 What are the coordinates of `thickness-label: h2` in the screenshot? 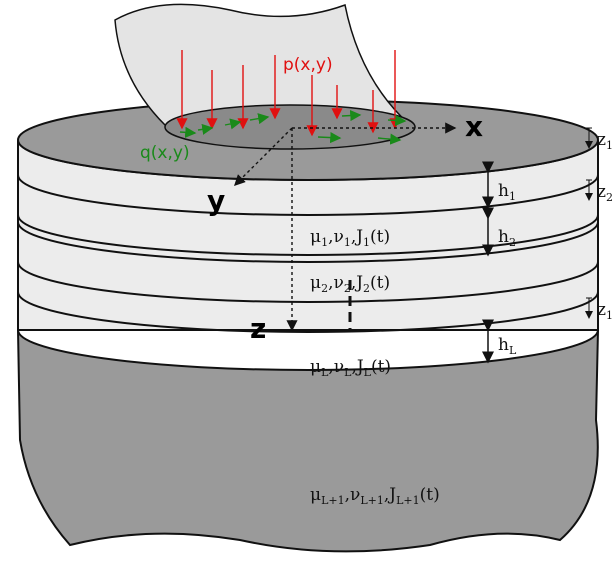 It's located at (507, 238).